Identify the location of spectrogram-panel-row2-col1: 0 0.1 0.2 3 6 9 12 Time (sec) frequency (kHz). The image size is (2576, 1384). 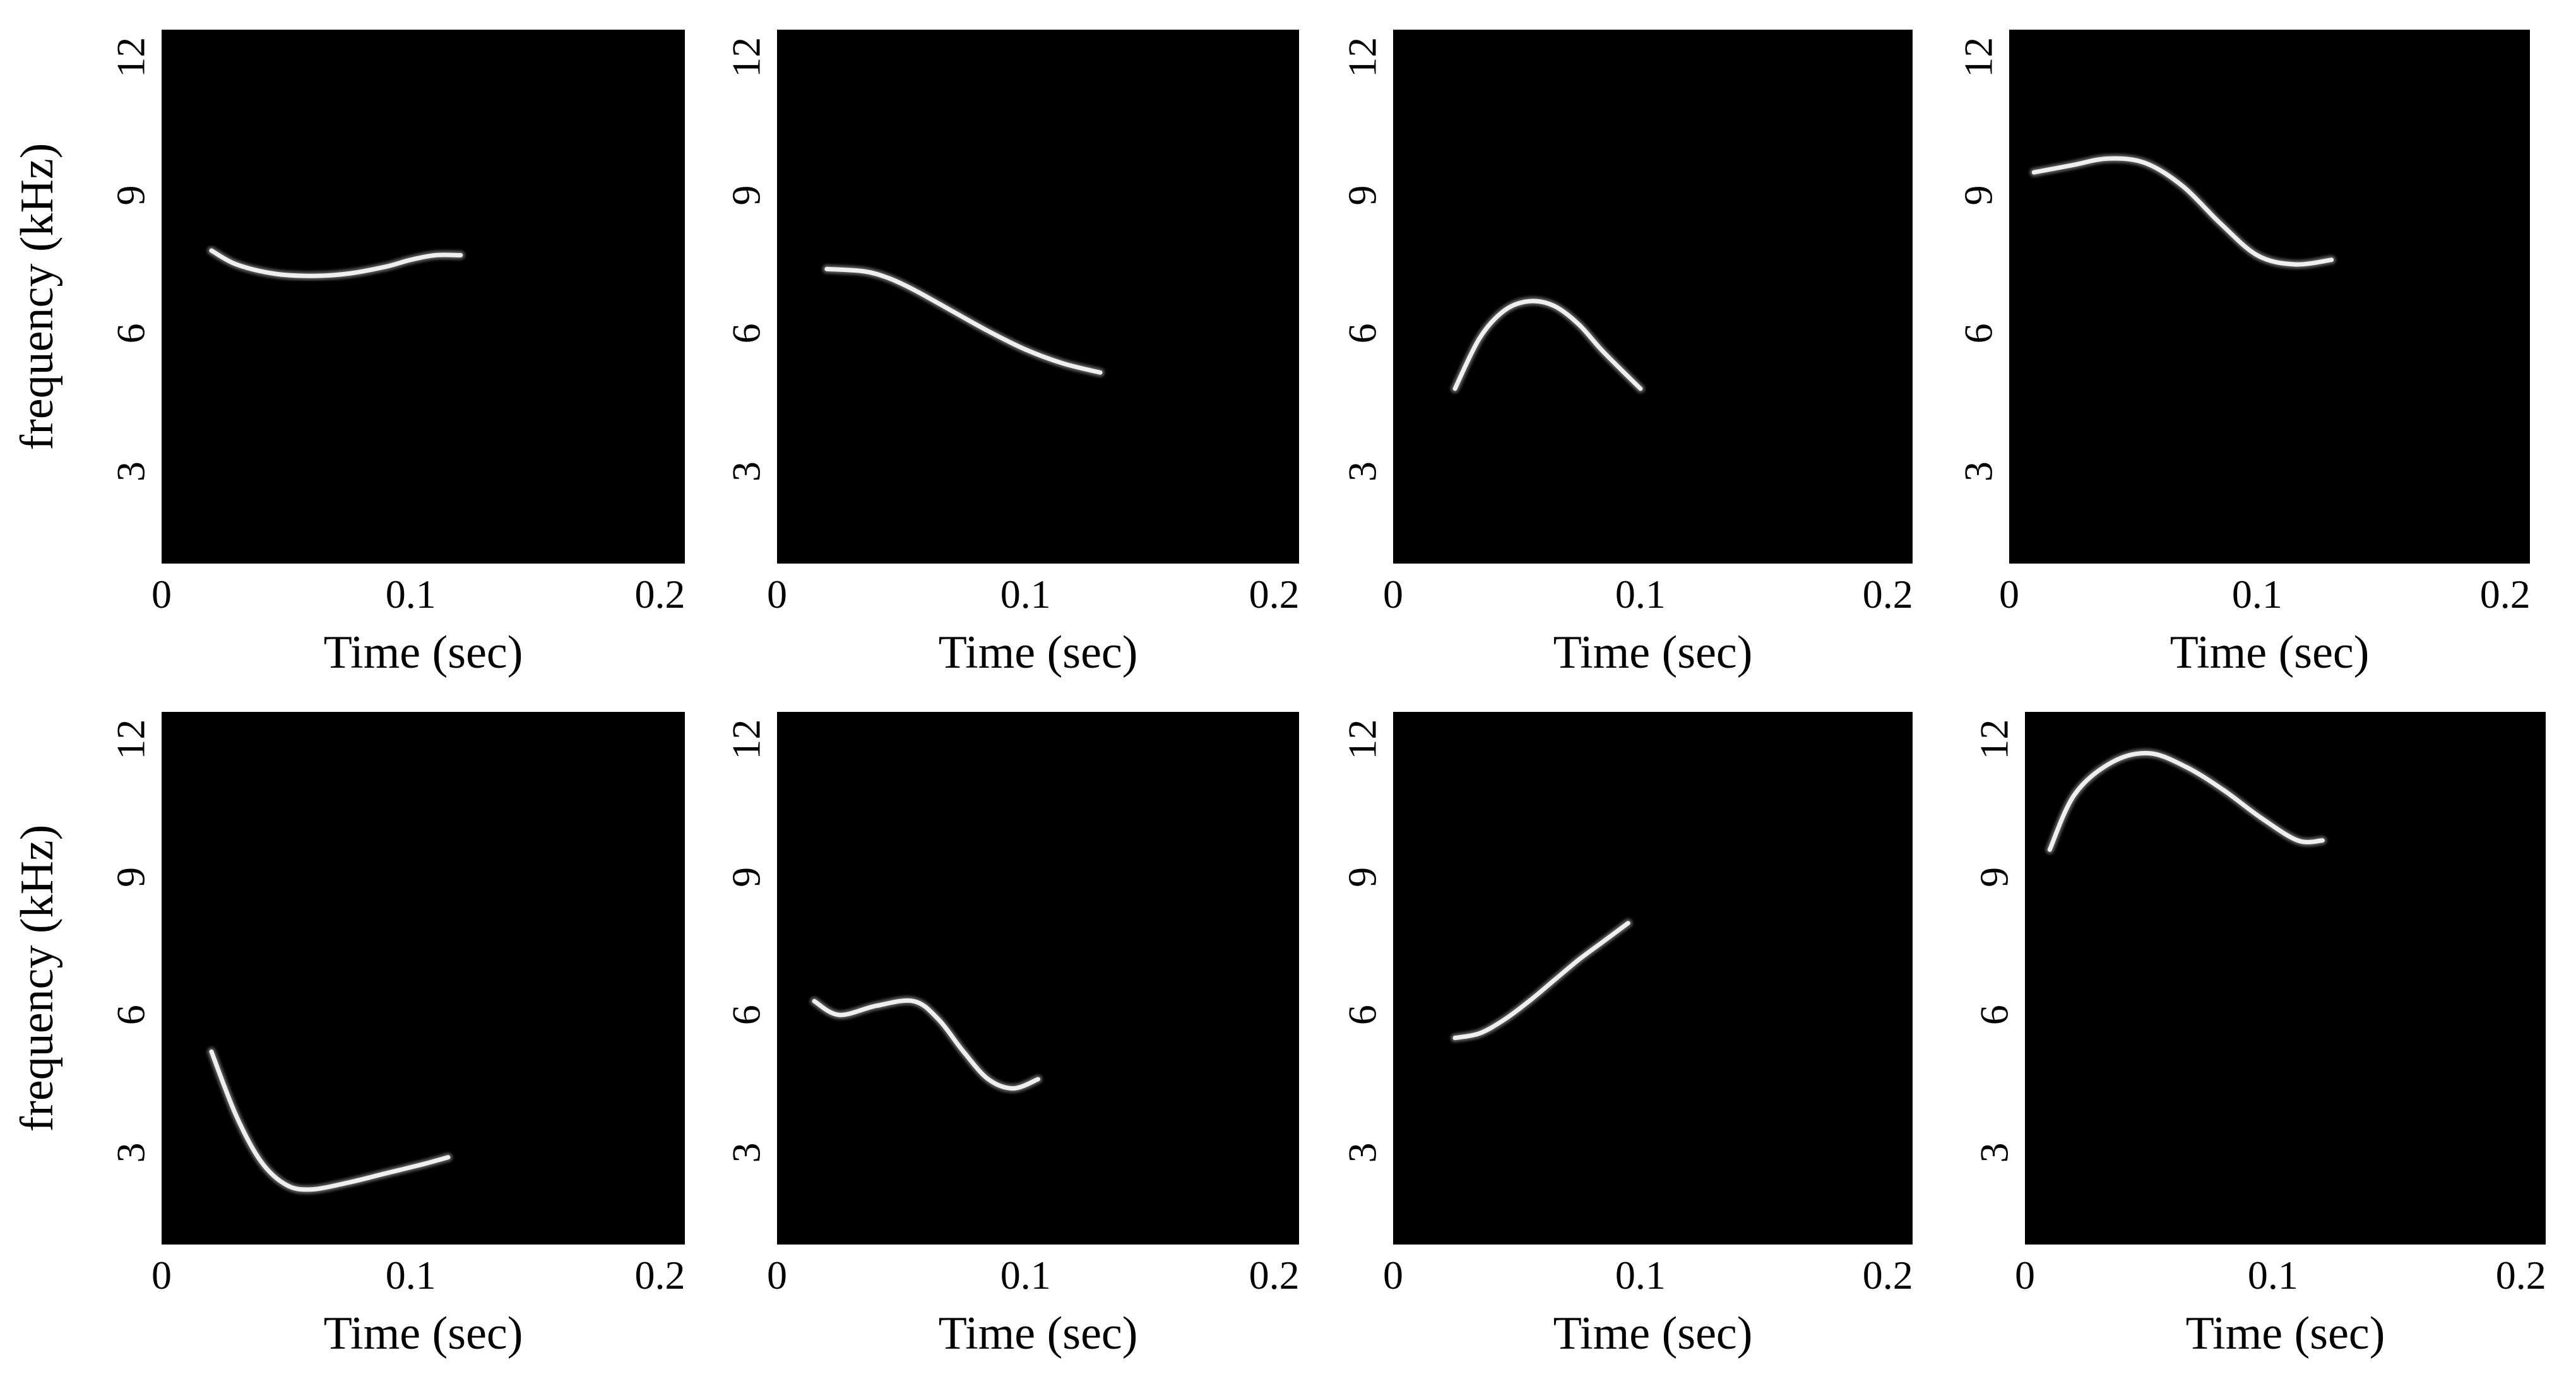
(348, 1035).